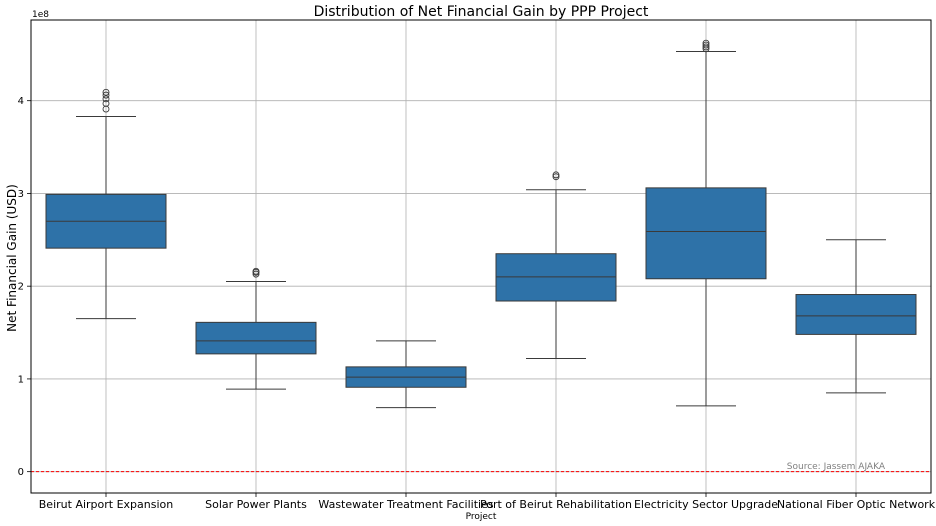 The image size is (936, 526). Describe the element at coordinates (556, 504) in the screenshot. I see `x-tick-label: Port of Beirut Rehabilitation` at that location.